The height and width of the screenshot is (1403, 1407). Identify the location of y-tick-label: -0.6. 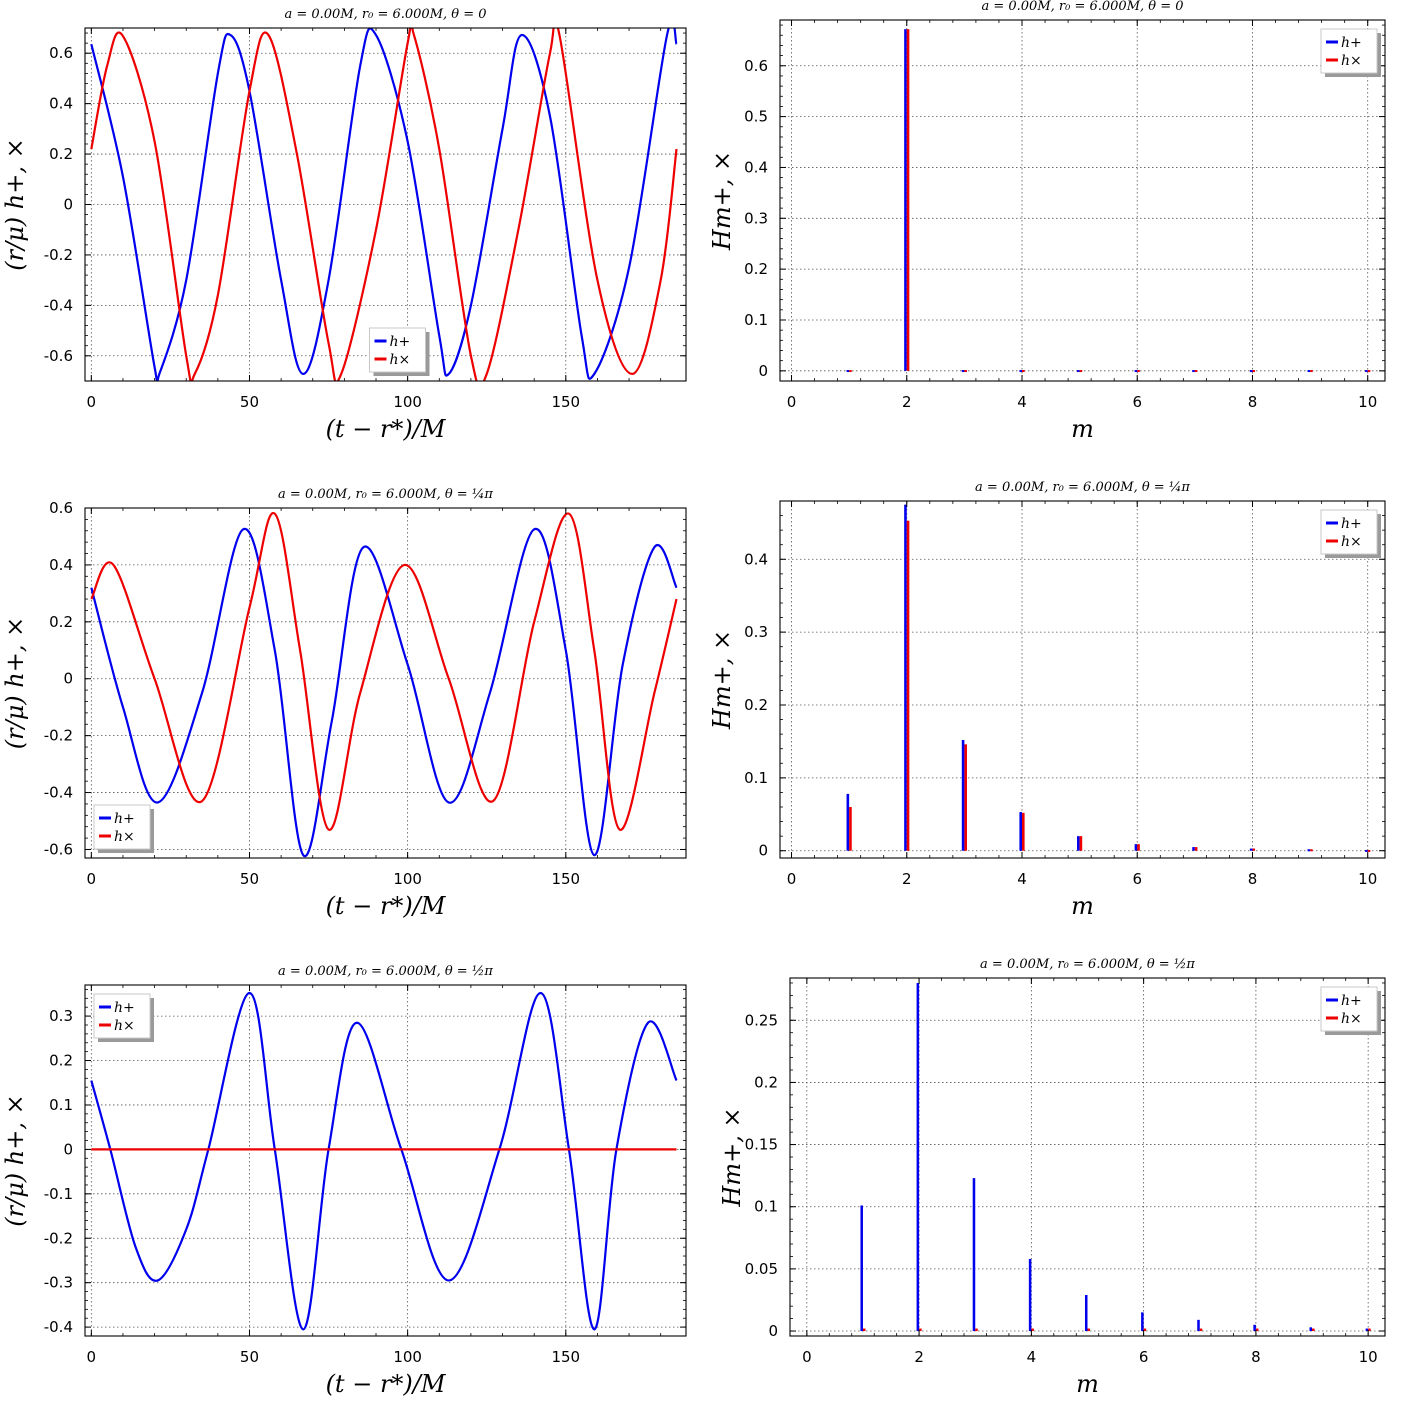
(58, 849).